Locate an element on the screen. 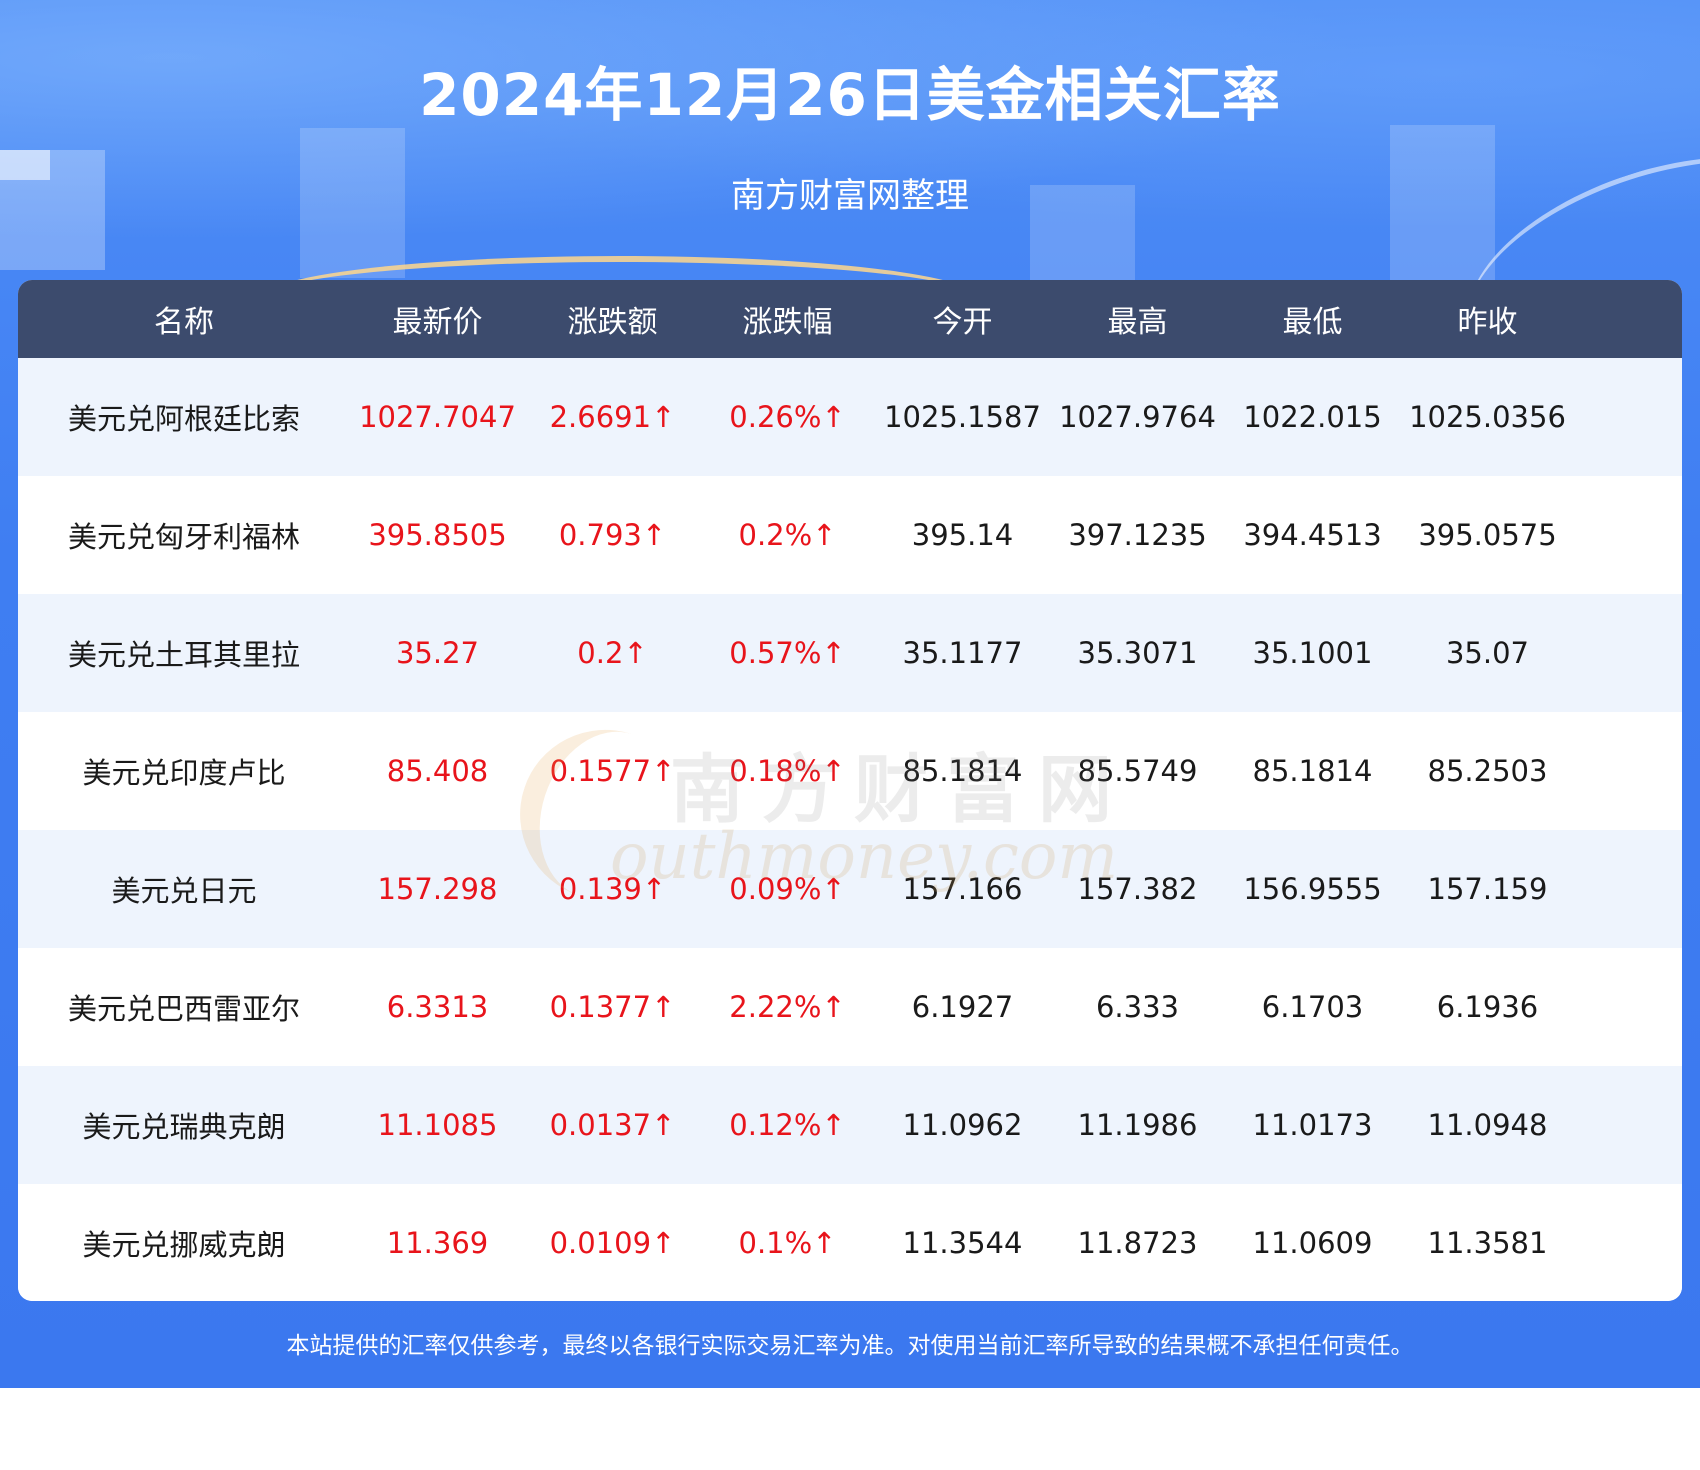  column-header-name: 名称 is located at coordinates (184, 322).